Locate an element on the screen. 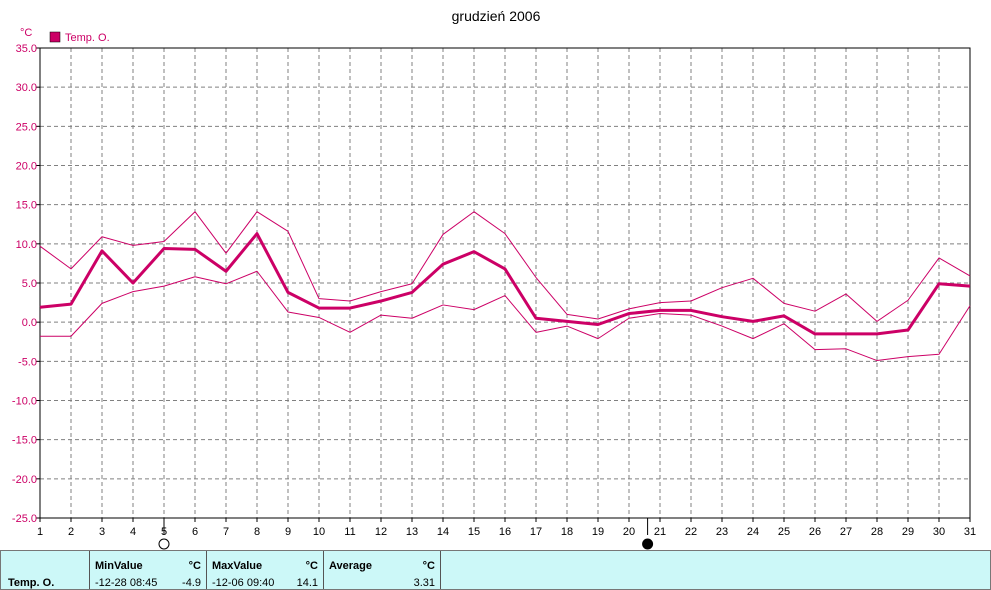 This screenshot has height=590, width=991. x-tick-label: 10 is located at coordinates (319, 532).